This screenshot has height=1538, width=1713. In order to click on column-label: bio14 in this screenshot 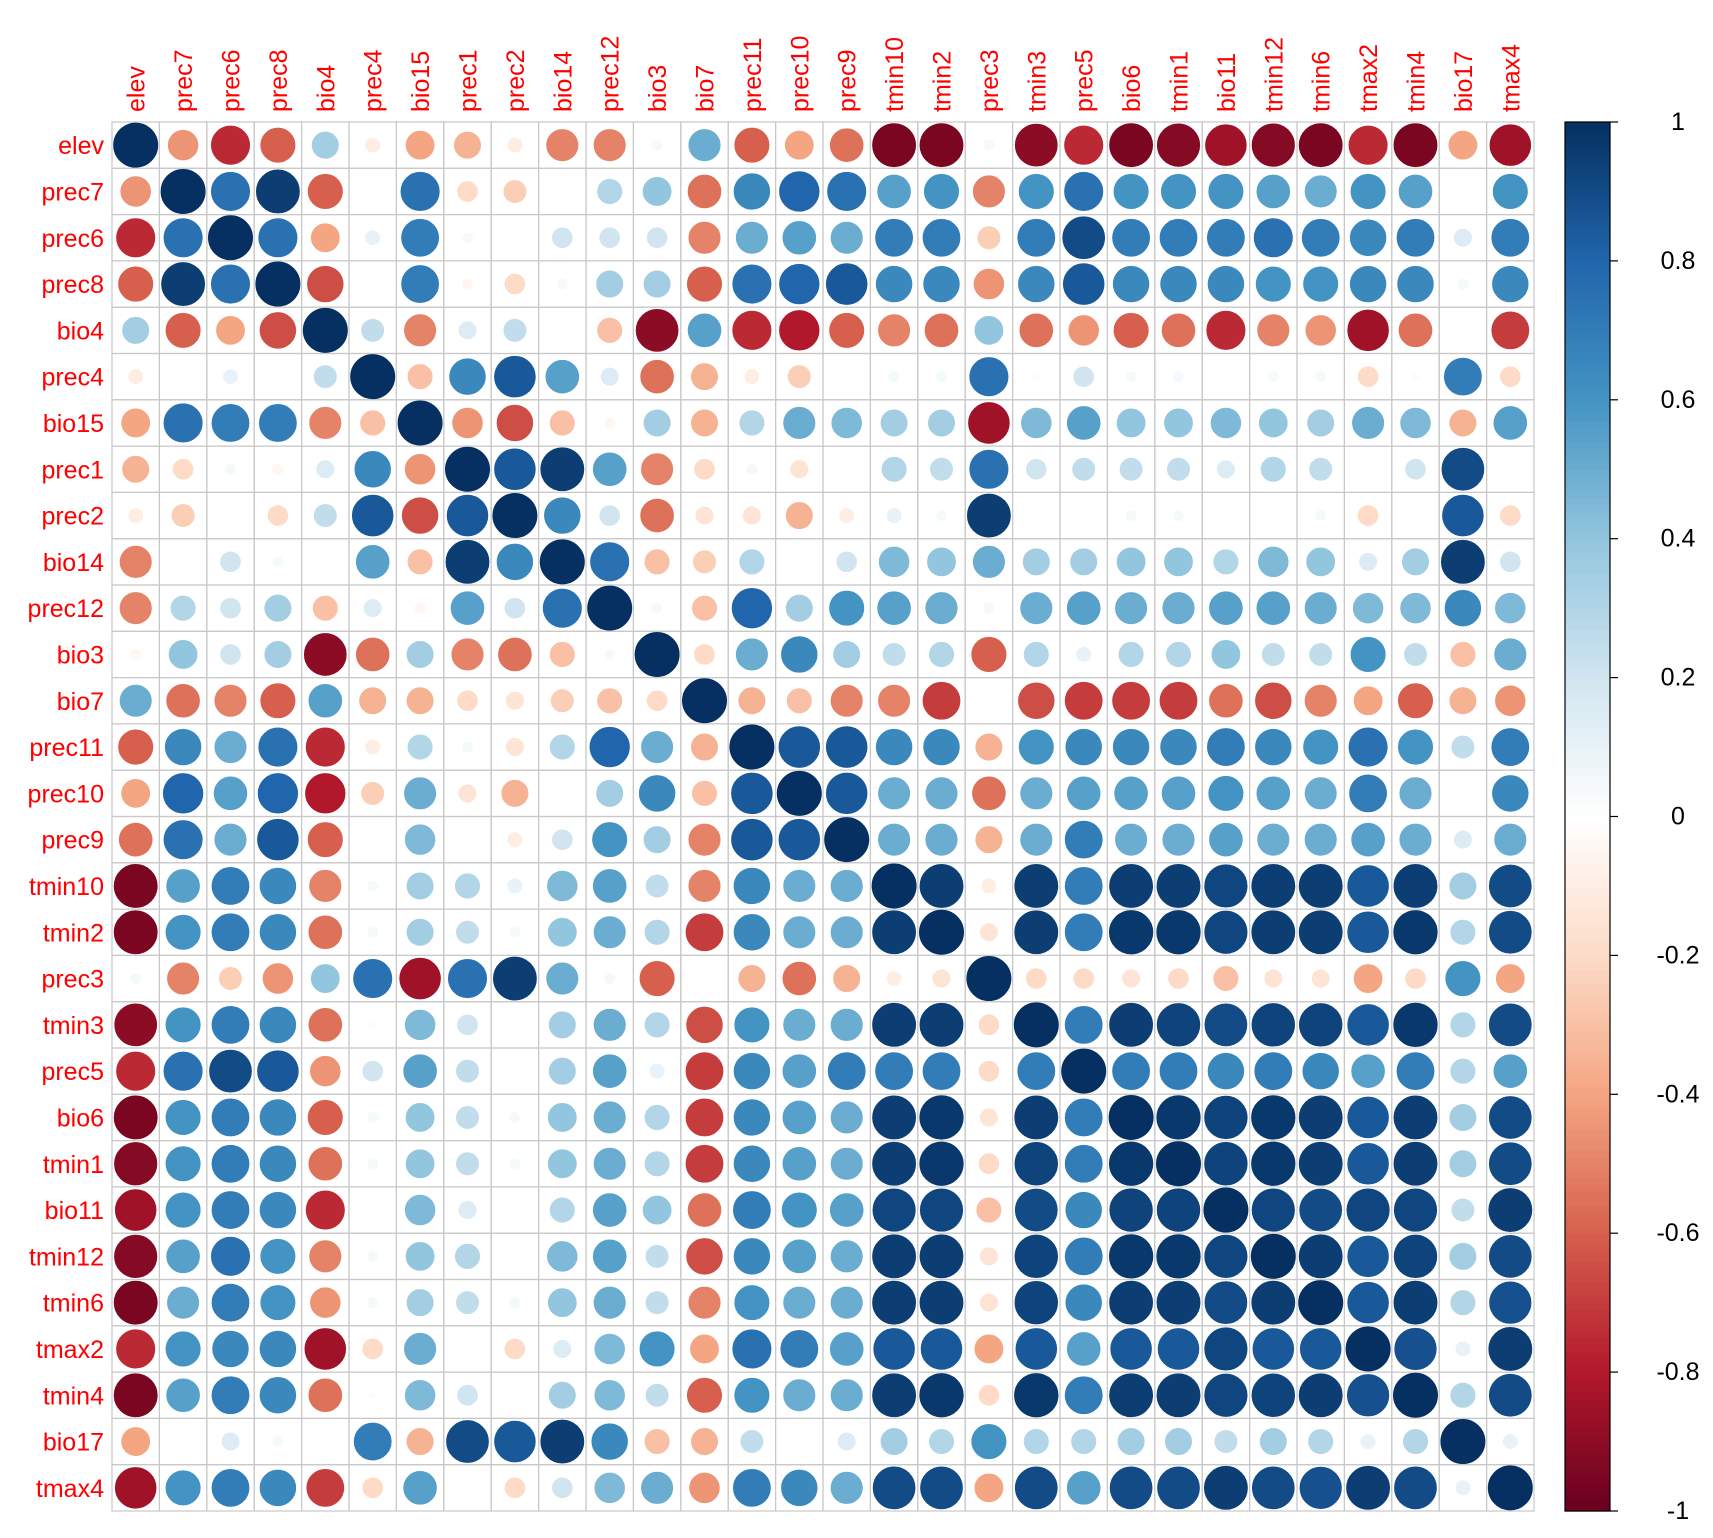, I will do `click(563, 81)`.